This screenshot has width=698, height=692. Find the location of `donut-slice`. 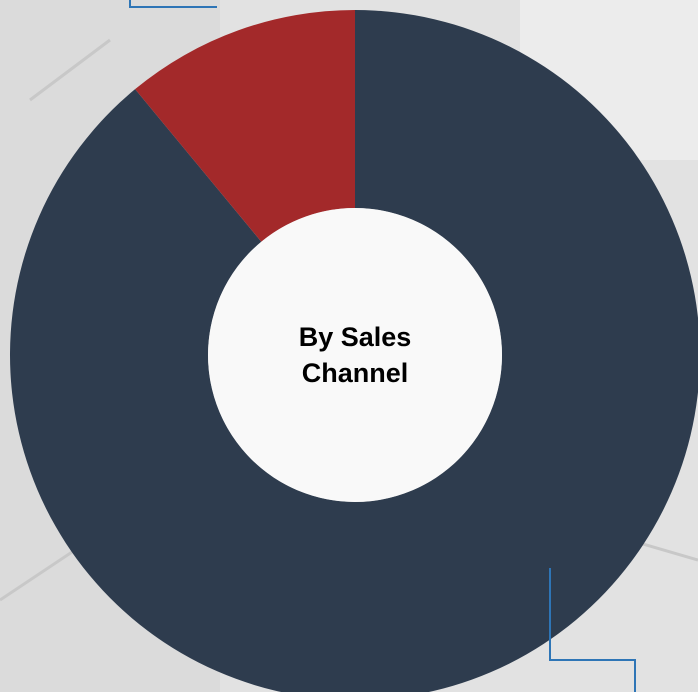

donut-slice is located at coordinates (245, 126).